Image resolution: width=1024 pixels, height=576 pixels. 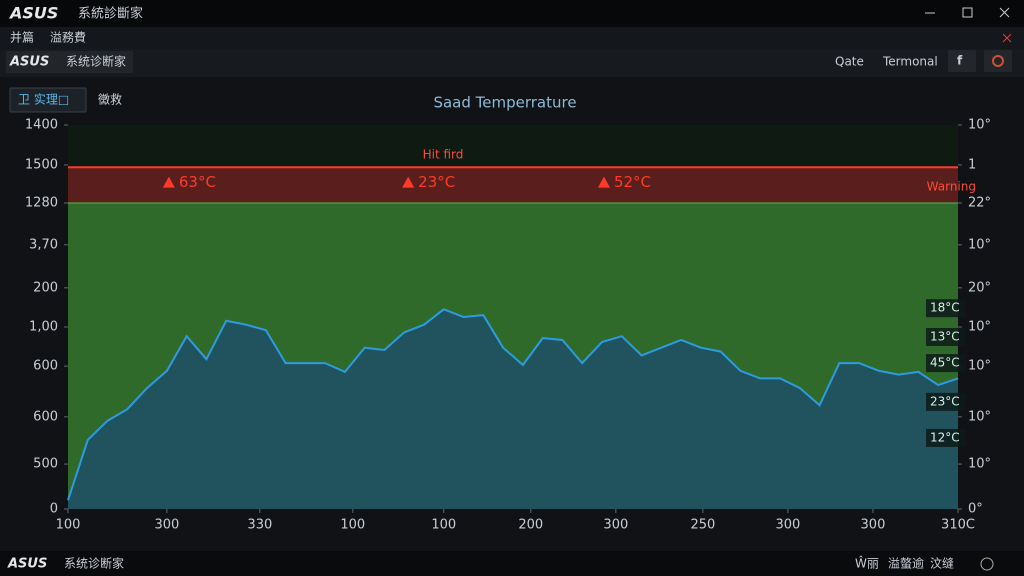 What do you see at coordinates (512, 563) in the screenshot?
I see `footer` at bounding box center [512, 563].